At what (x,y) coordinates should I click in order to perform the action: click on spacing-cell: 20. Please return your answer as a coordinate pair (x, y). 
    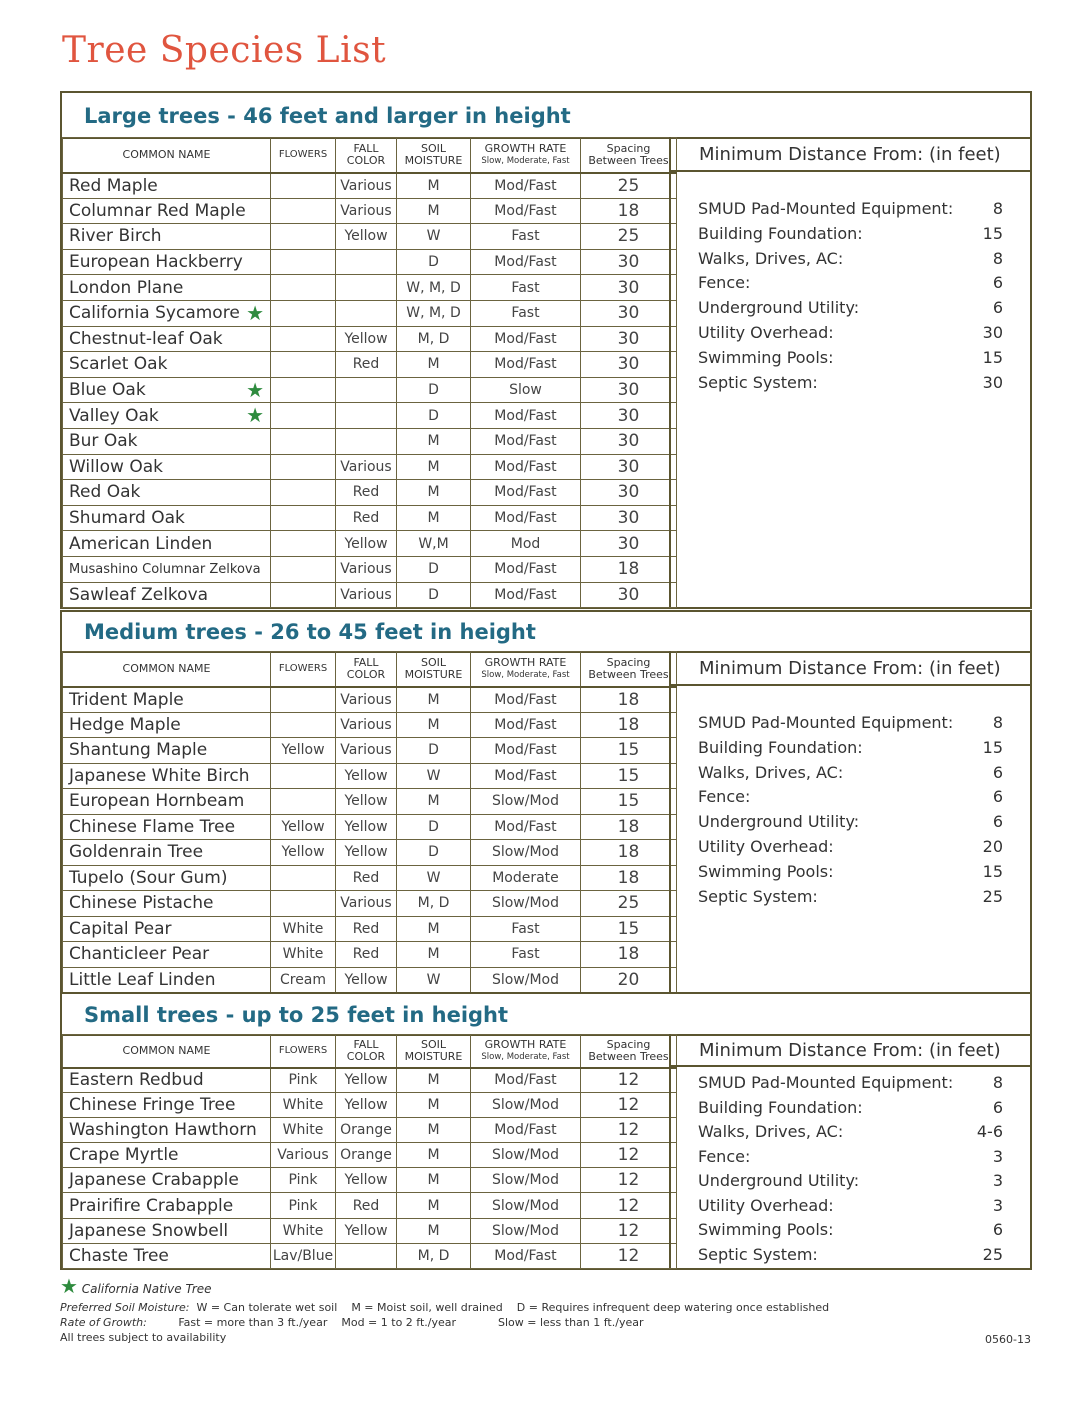
    Looking at the image, I should click on (628, 979).